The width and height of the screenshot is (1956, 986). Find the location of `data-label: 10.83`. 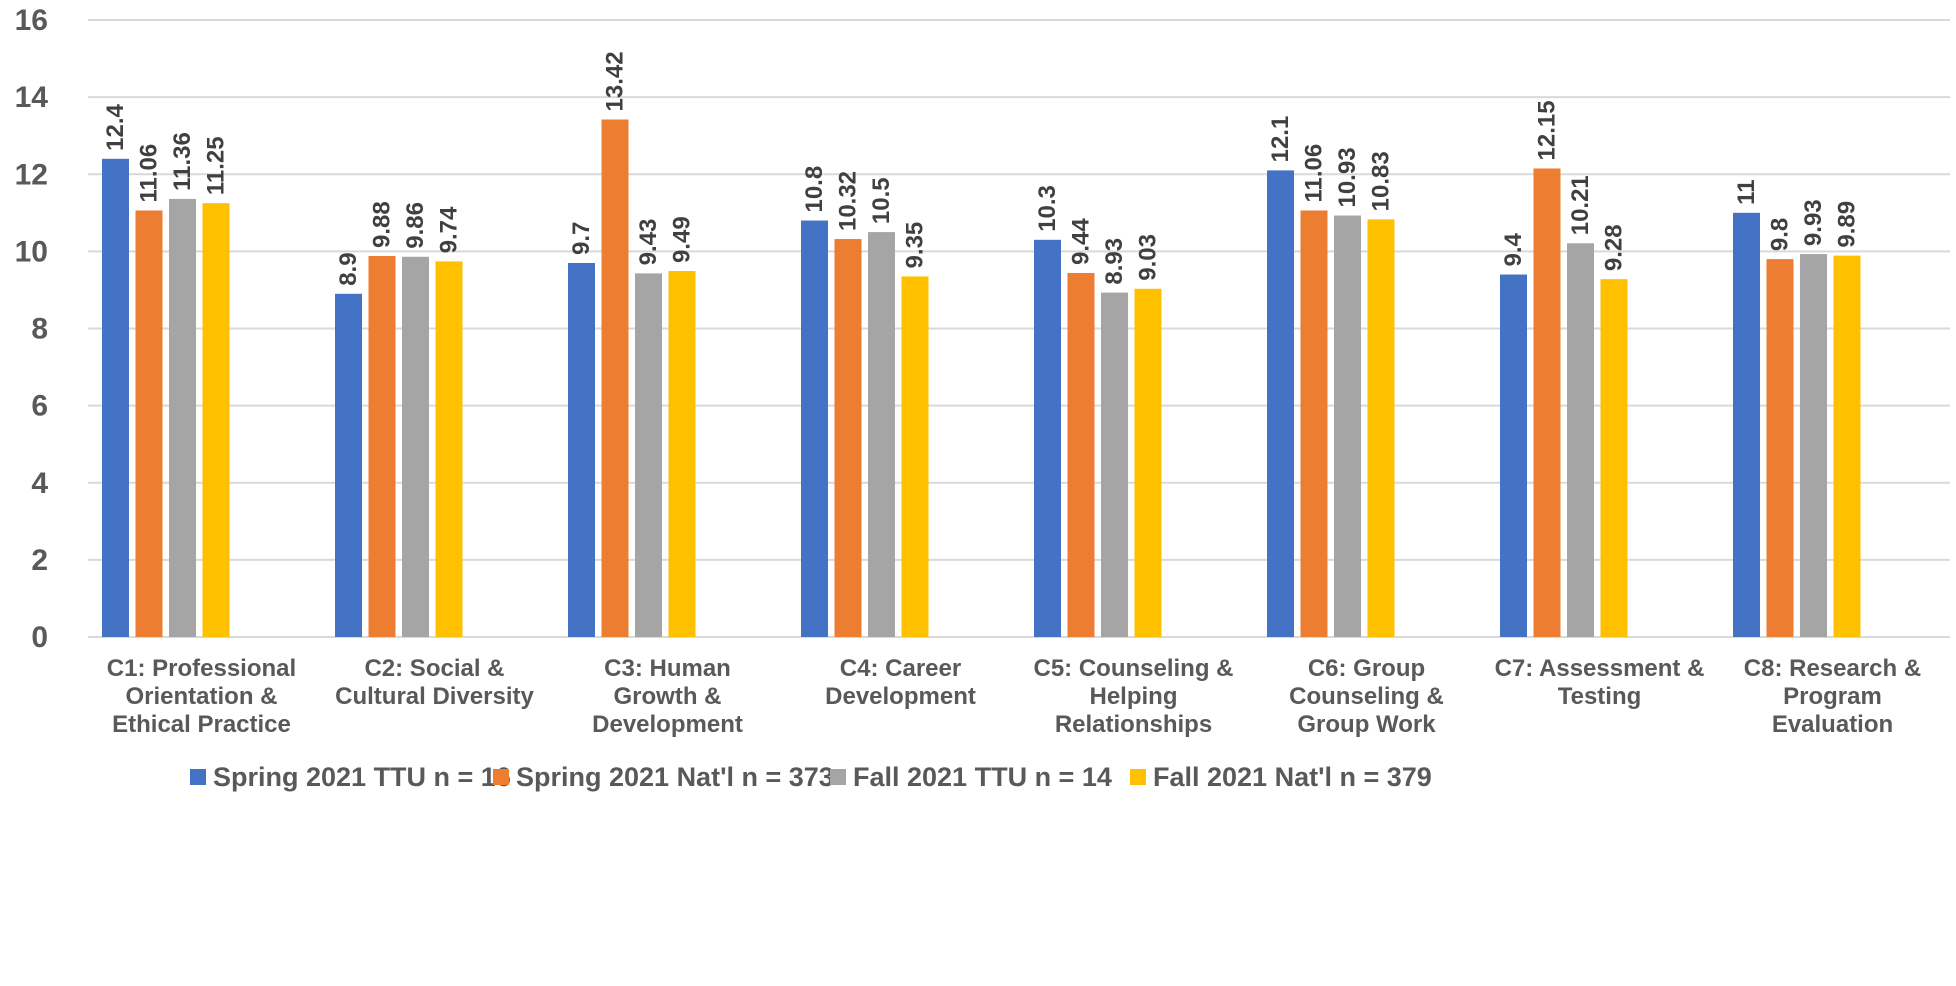

data-label: 10.83 is located at coordinates (1381, 181).